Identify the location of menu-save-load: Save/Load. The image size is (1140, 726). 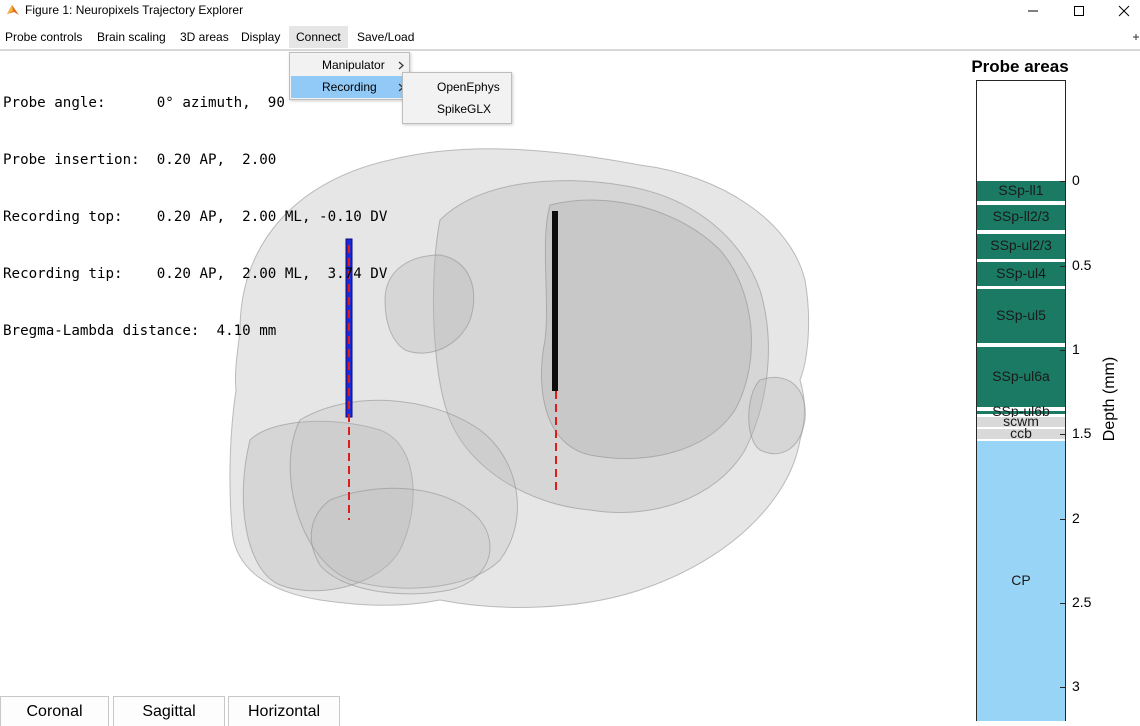
(386, 37).